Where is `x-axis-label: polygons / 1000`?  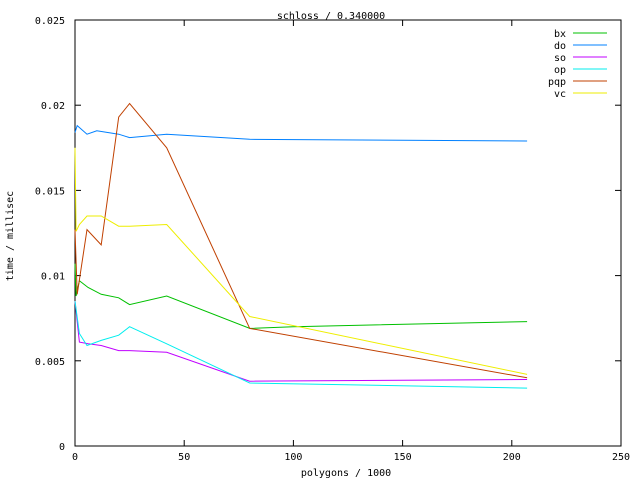
x-axis-label: polygons / 1000 is located at coordinates (346, 473).